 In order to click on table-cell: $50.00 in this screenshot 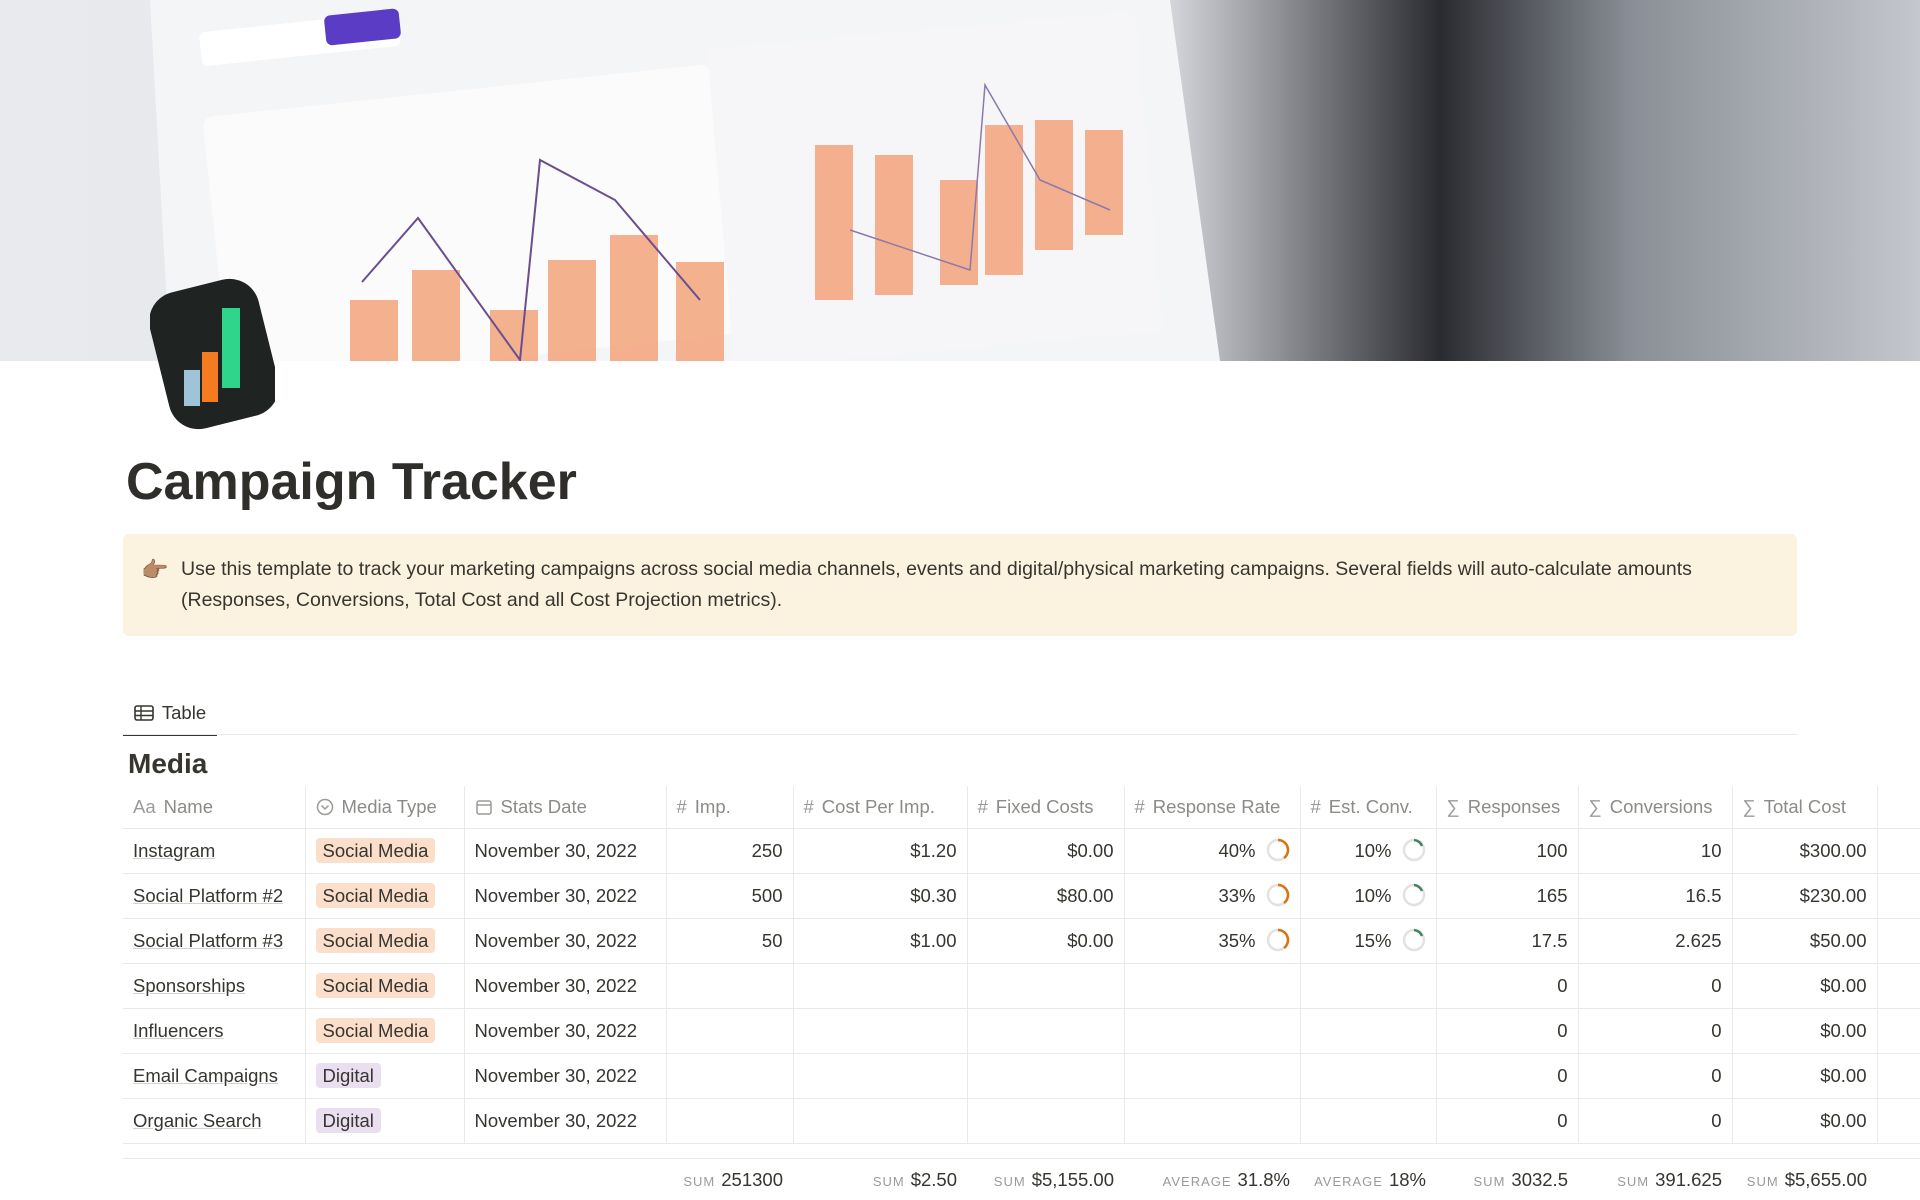, I will do `click(1804, 941)`.